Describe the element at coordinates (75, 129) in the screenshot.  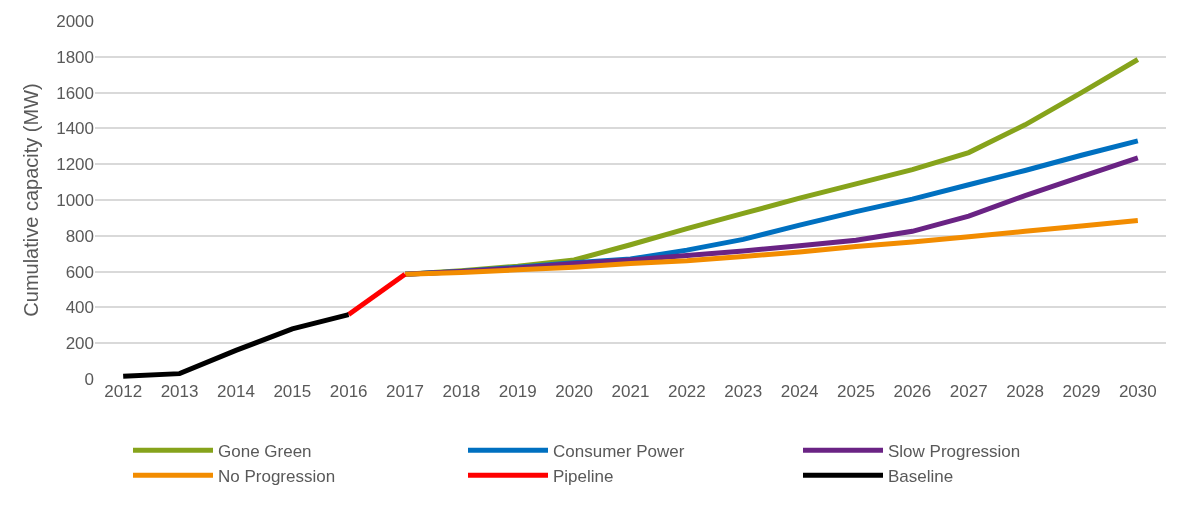
I see `y-tick-label: 1400` at that location.